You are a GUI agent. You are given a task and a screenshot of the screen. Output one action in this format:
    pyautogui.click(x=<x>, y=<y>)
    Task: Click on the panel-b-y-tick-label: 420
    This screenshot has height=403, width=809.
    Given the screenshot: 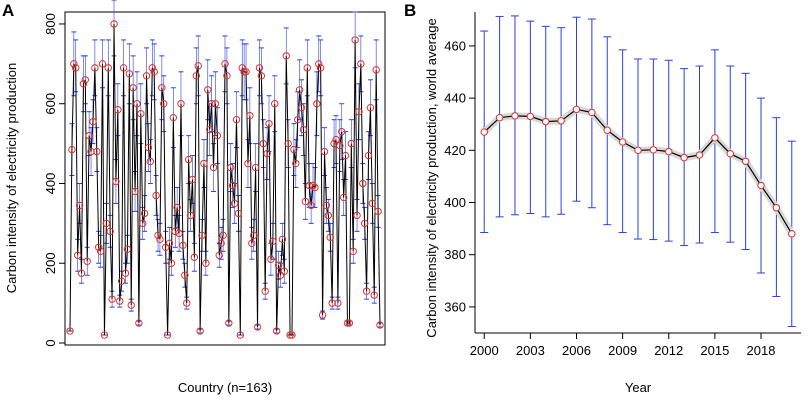 What is the action you would take?
    pyautogui.click(x=455, y=150)
    